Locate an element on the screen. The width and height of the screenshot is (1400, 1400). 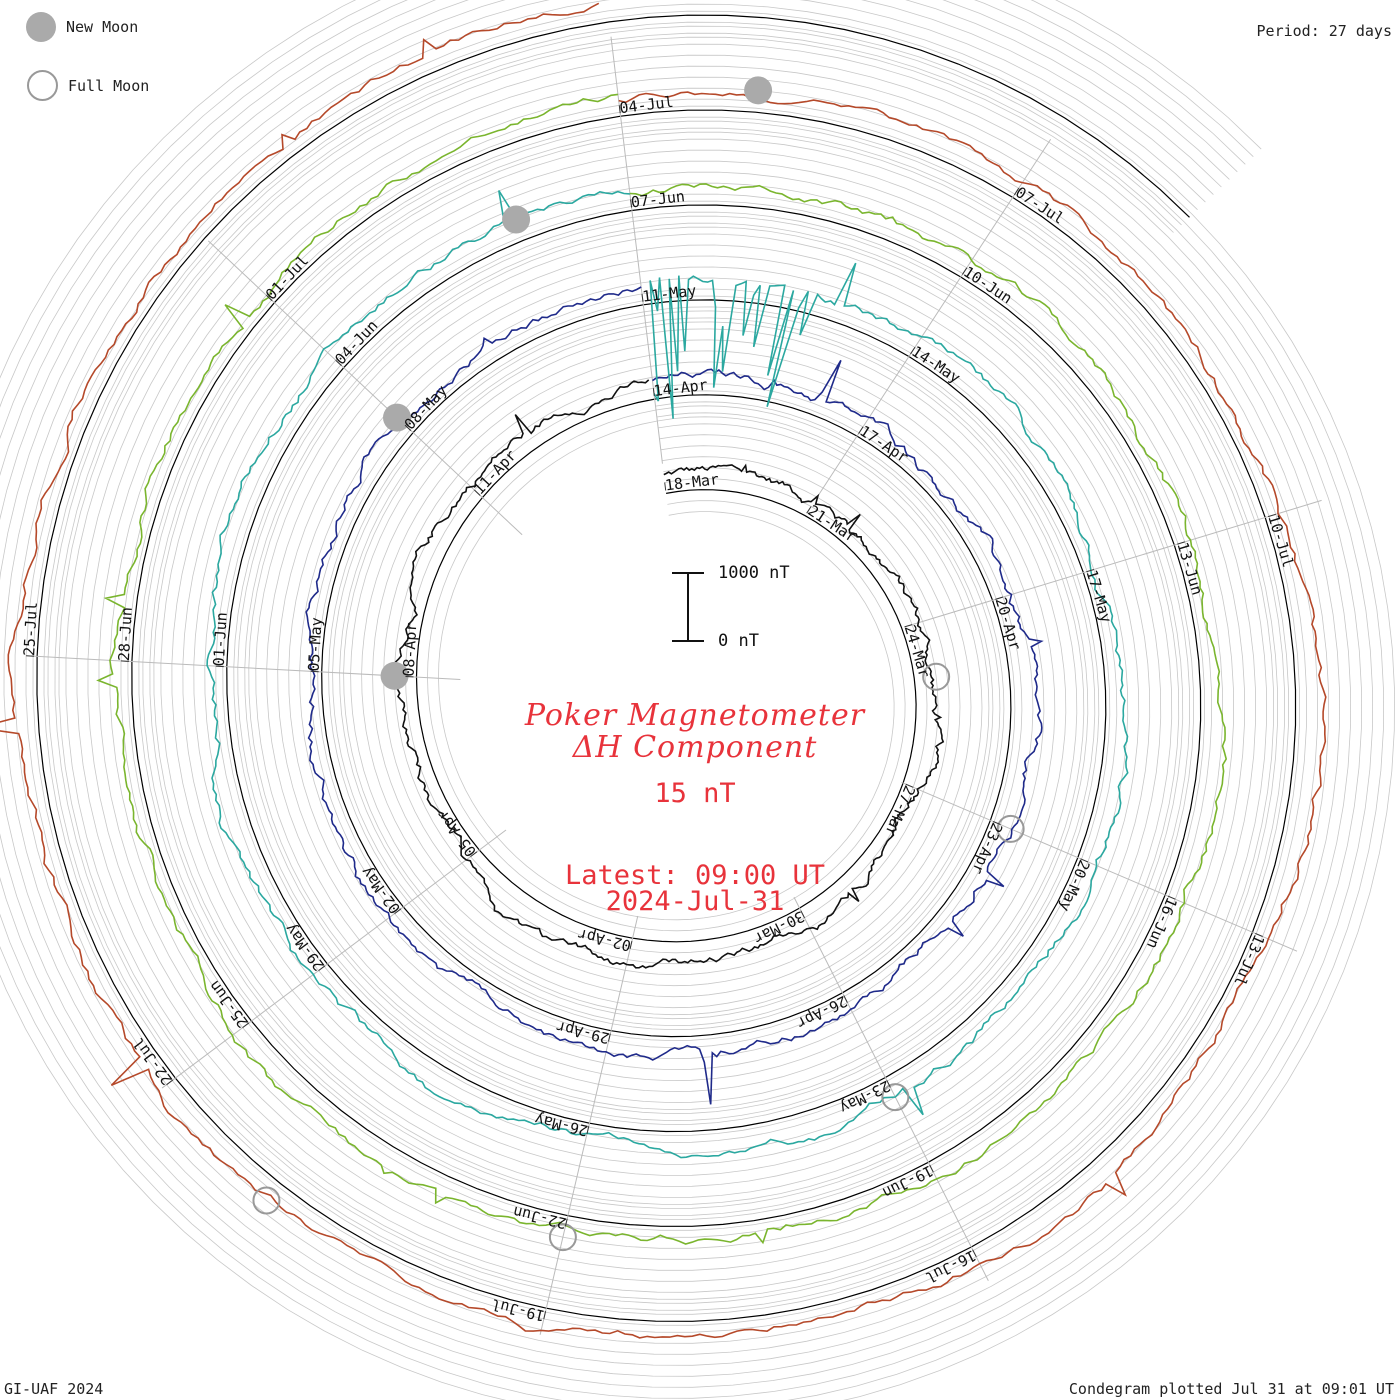
legend-full-moon: Full Moon is located at coordinates (88, 85).